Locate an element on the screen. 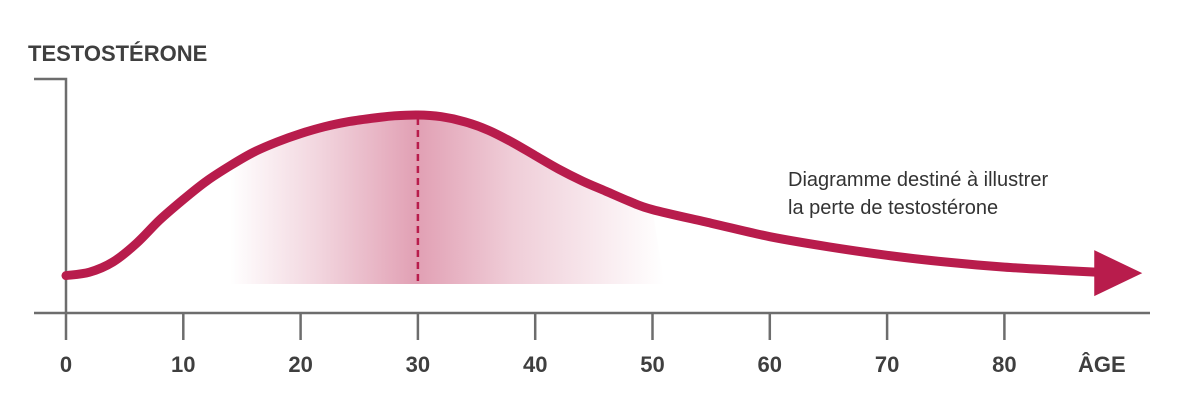  curve-arrowhead is located at coordinates (1118, 273).